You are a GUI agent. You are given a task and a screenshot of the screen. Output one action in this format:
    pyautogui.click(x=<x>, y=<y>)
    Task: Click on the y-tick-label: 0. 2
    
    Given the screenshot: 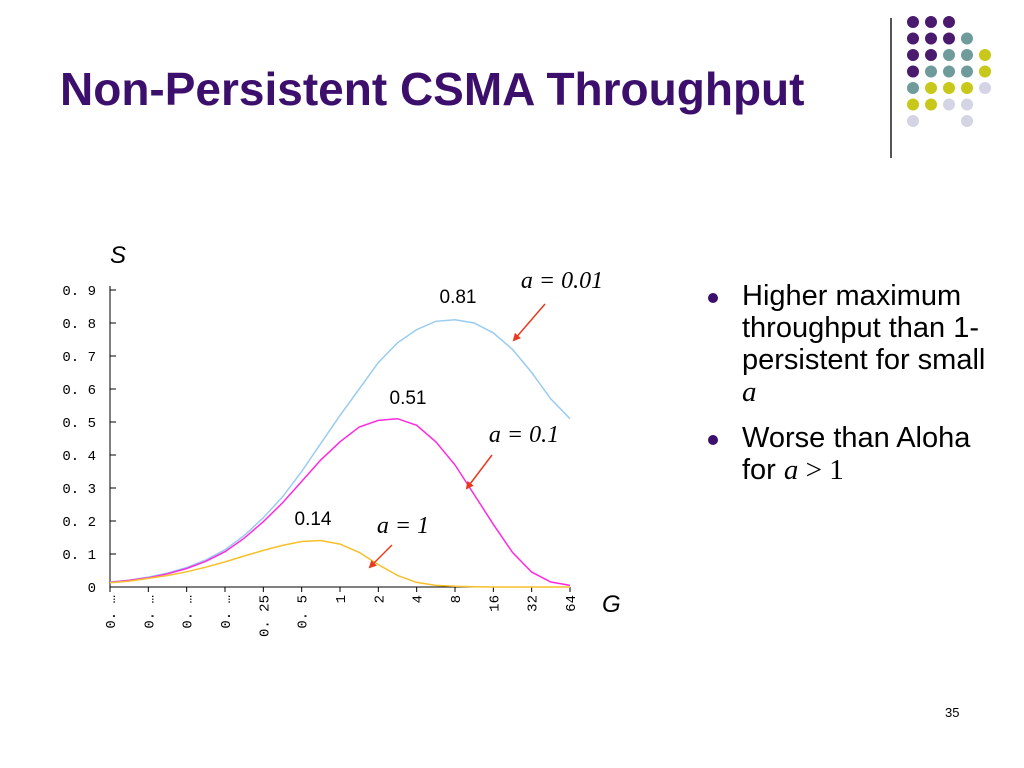 What is the action you would take?
    pyautogui.click(x=79, y=523)
    